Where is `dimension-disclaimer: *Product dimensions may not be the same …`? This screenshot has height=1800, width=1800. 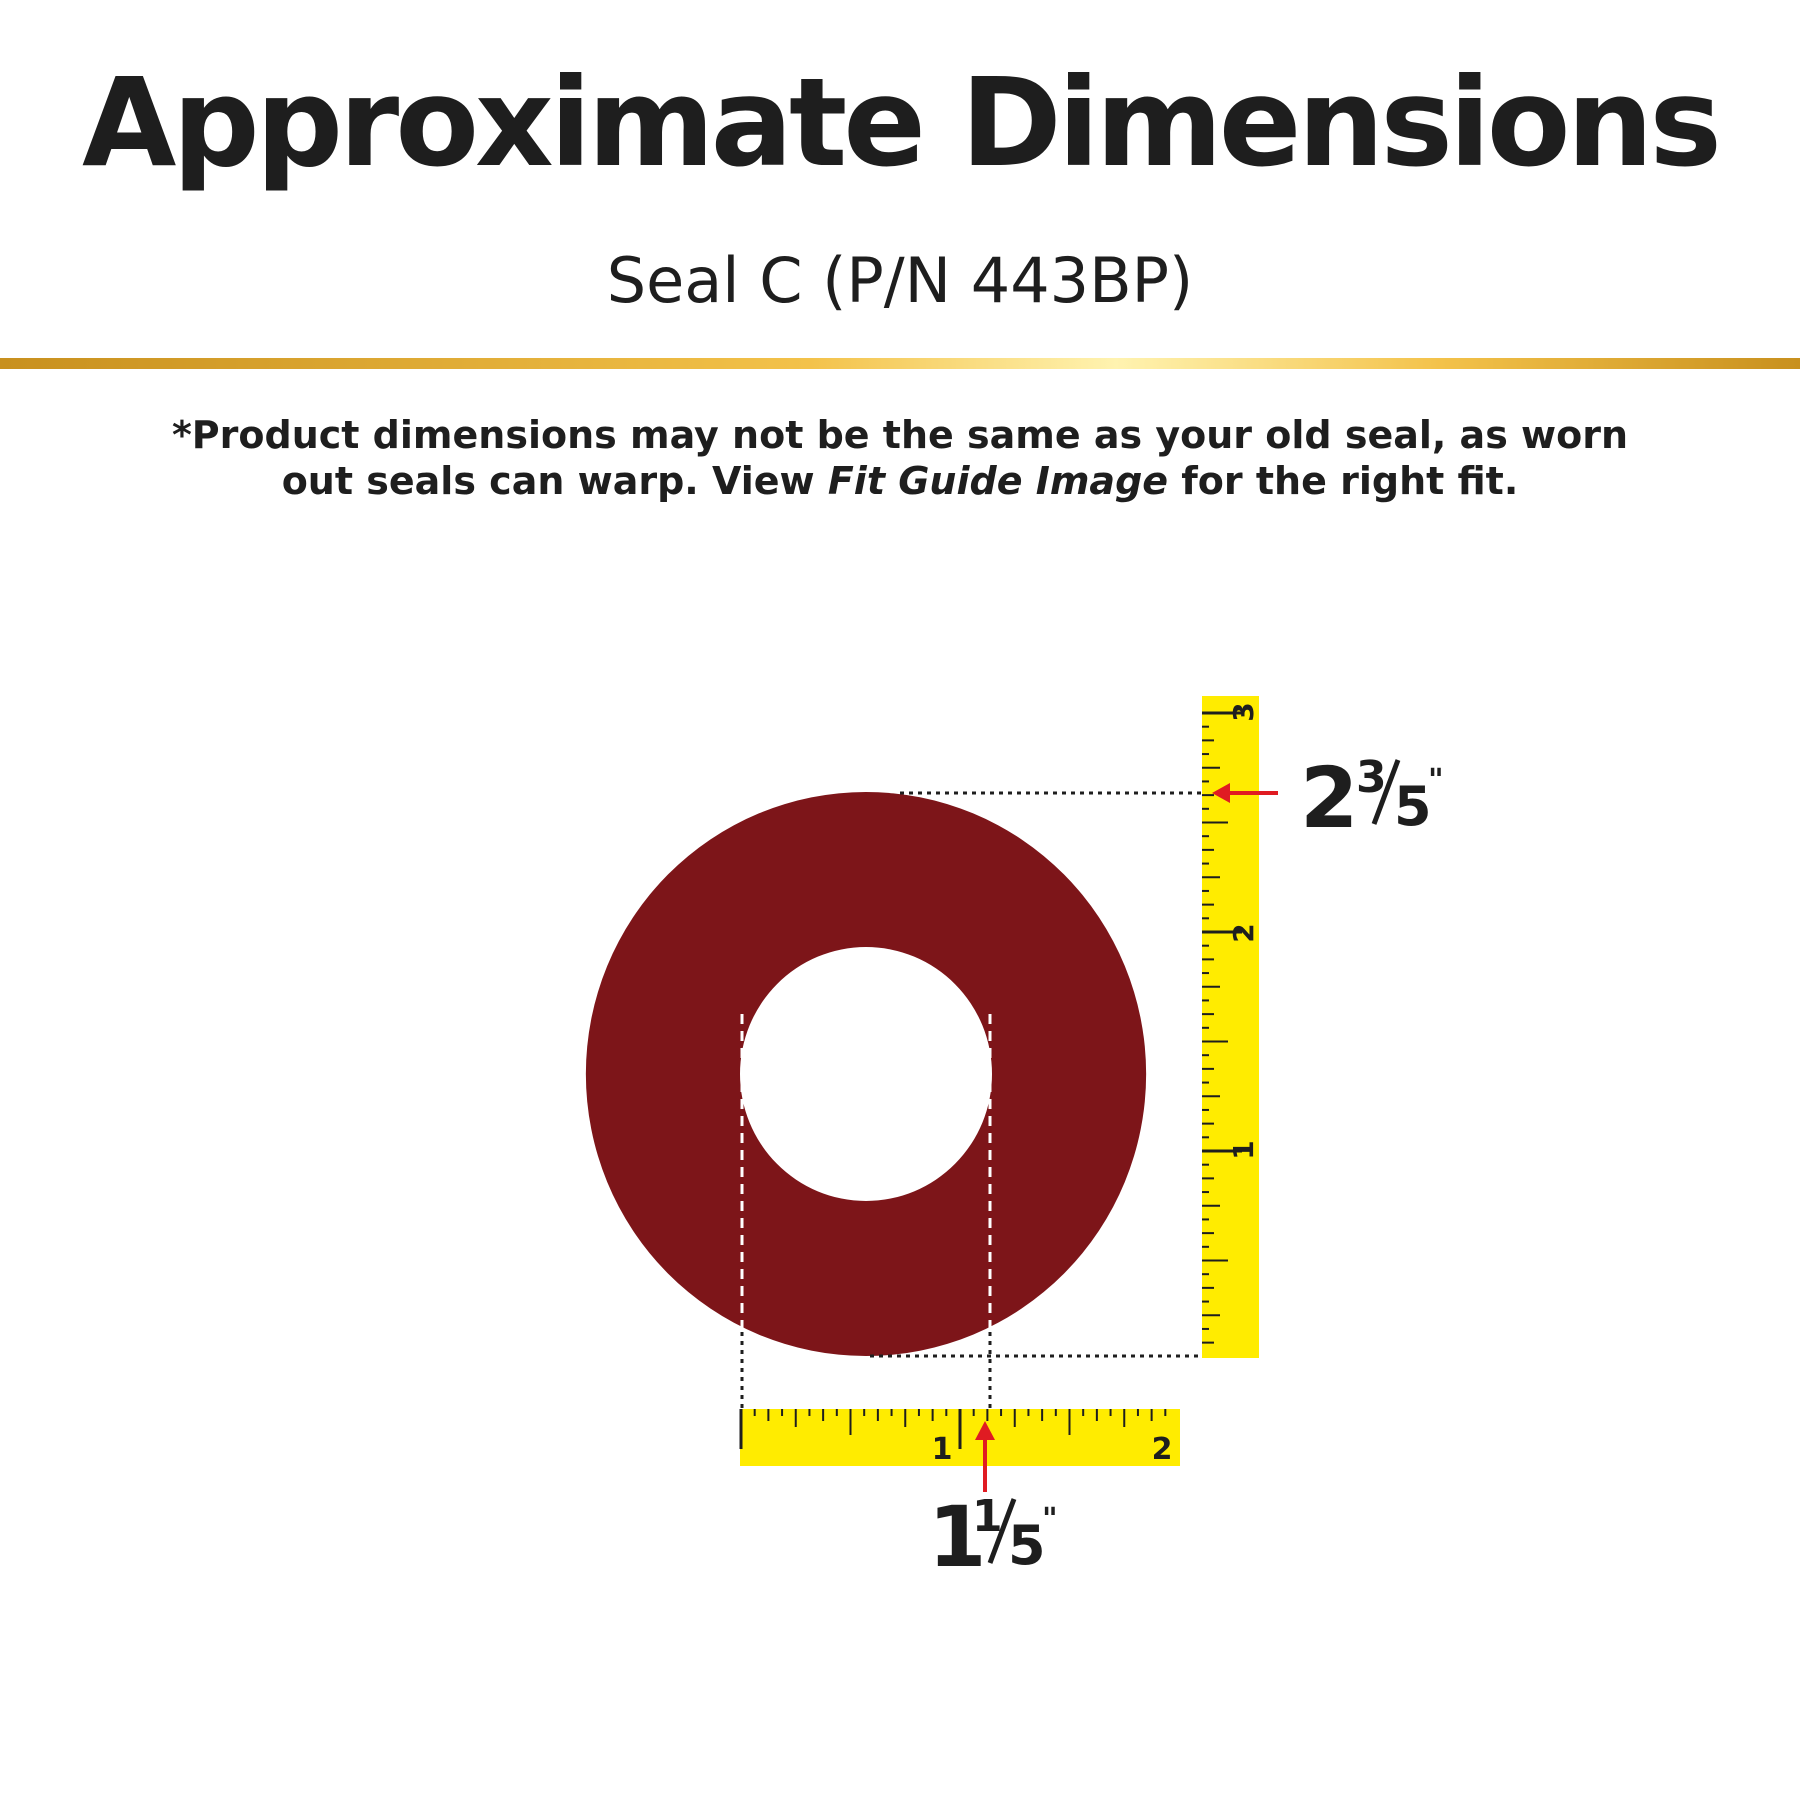 dimension-disclaimer: *Product dimensions may not be the same … is located at coordinates (900, 458).